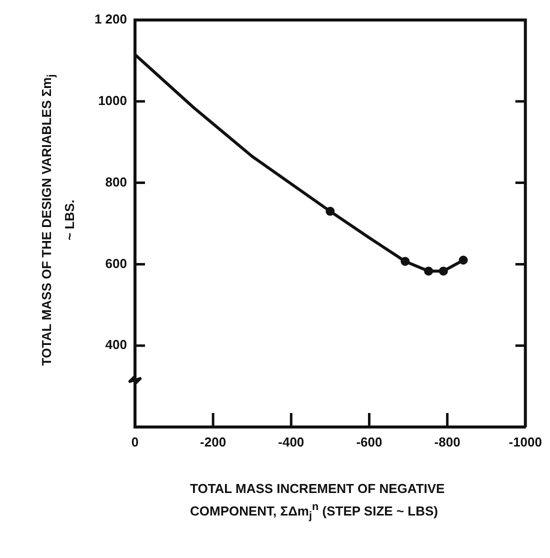 This screenshot has height=558, width=550. I want to click on y-tick-label: 1 200, so click(110, 19).